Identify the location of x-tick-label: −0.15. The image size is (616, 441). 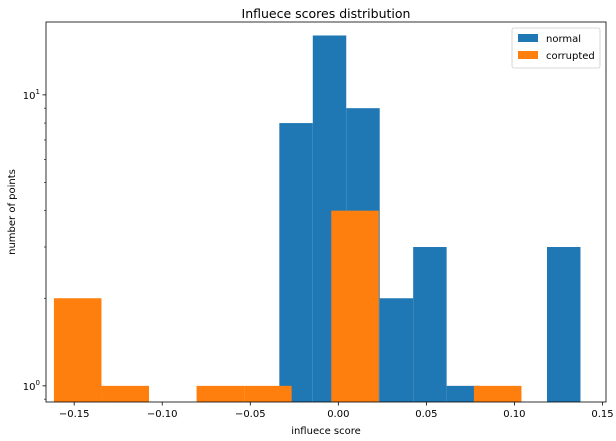
(74, 414).